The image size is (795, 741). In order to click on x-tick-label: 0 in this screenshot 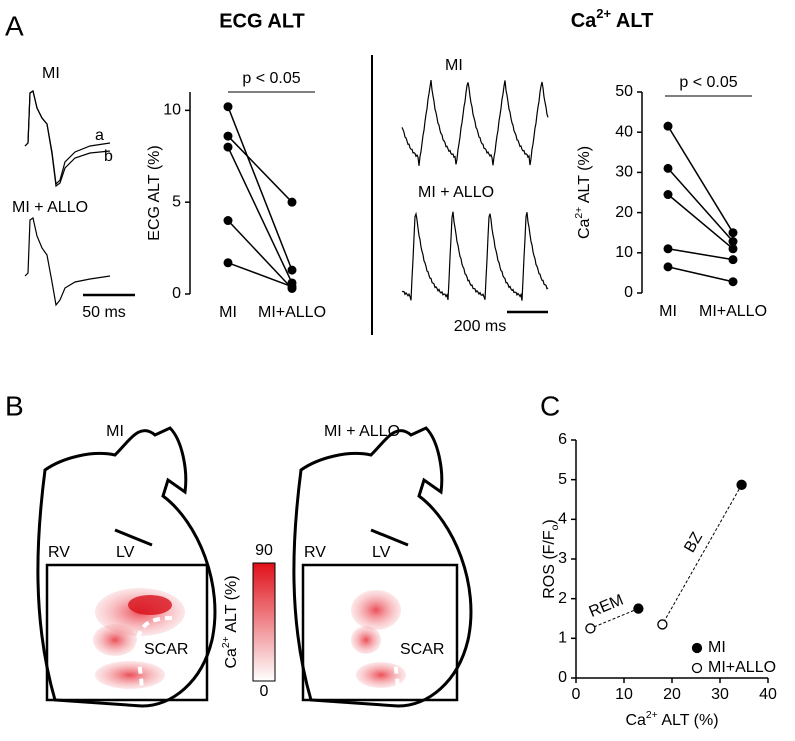, I will do `click(576, 694)`.